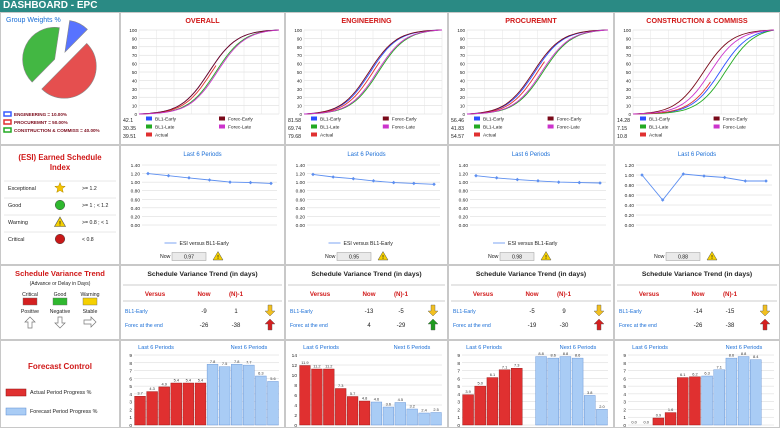 The image size is (780, 428). Describe the element at coordinates (698, 326) in the screenshot. I see `sv-now-value: -26` at that location.